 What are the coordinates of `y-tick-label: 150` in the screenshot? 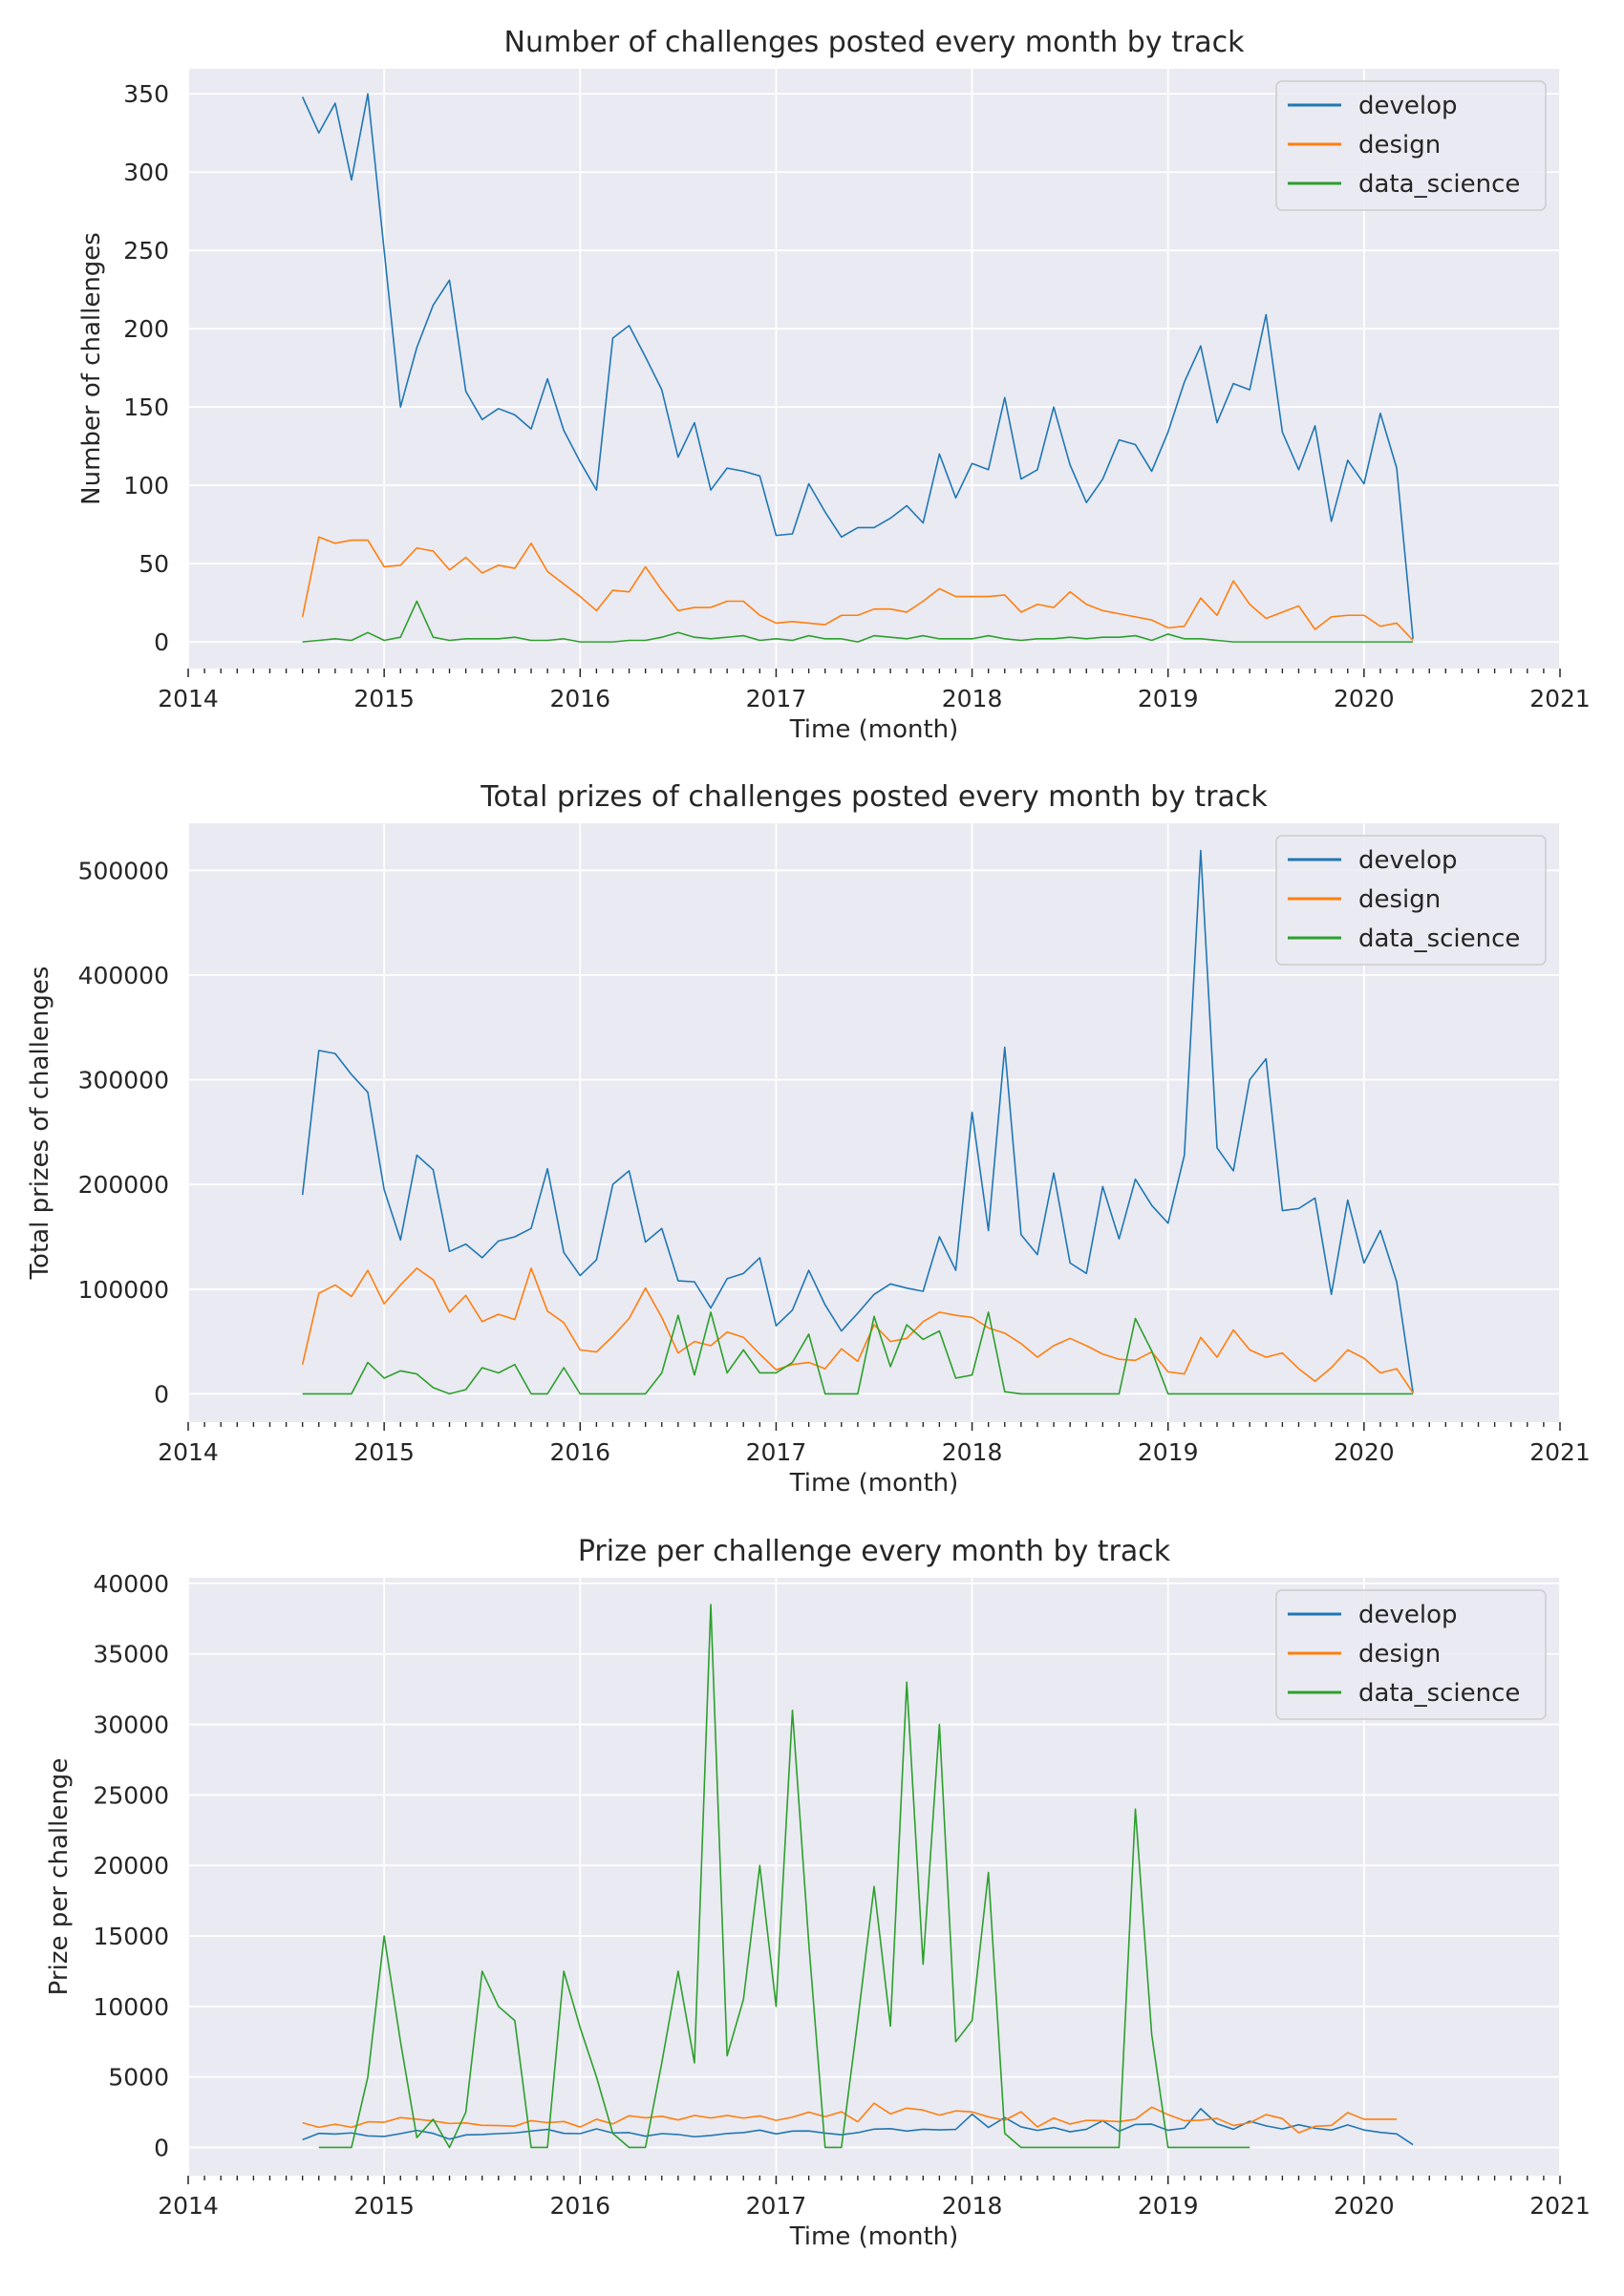 It's located at (146, 407).